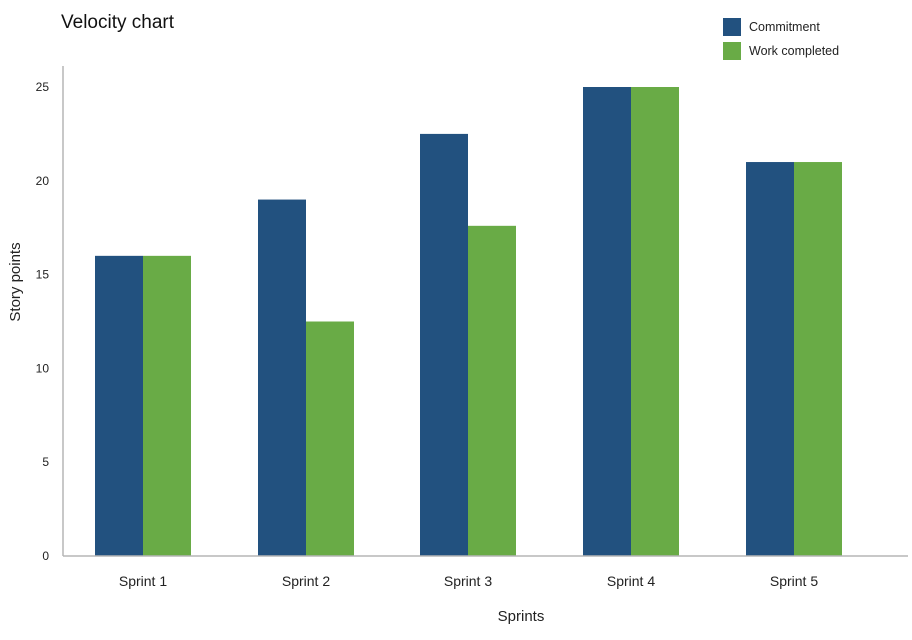 The width and height of the screenshot is (912, 640). I want to click on x-tick-labels: Sprint 1 Sprint 2 Sprint 3 Sprint 4 Sprint 5, so click(468, 581).